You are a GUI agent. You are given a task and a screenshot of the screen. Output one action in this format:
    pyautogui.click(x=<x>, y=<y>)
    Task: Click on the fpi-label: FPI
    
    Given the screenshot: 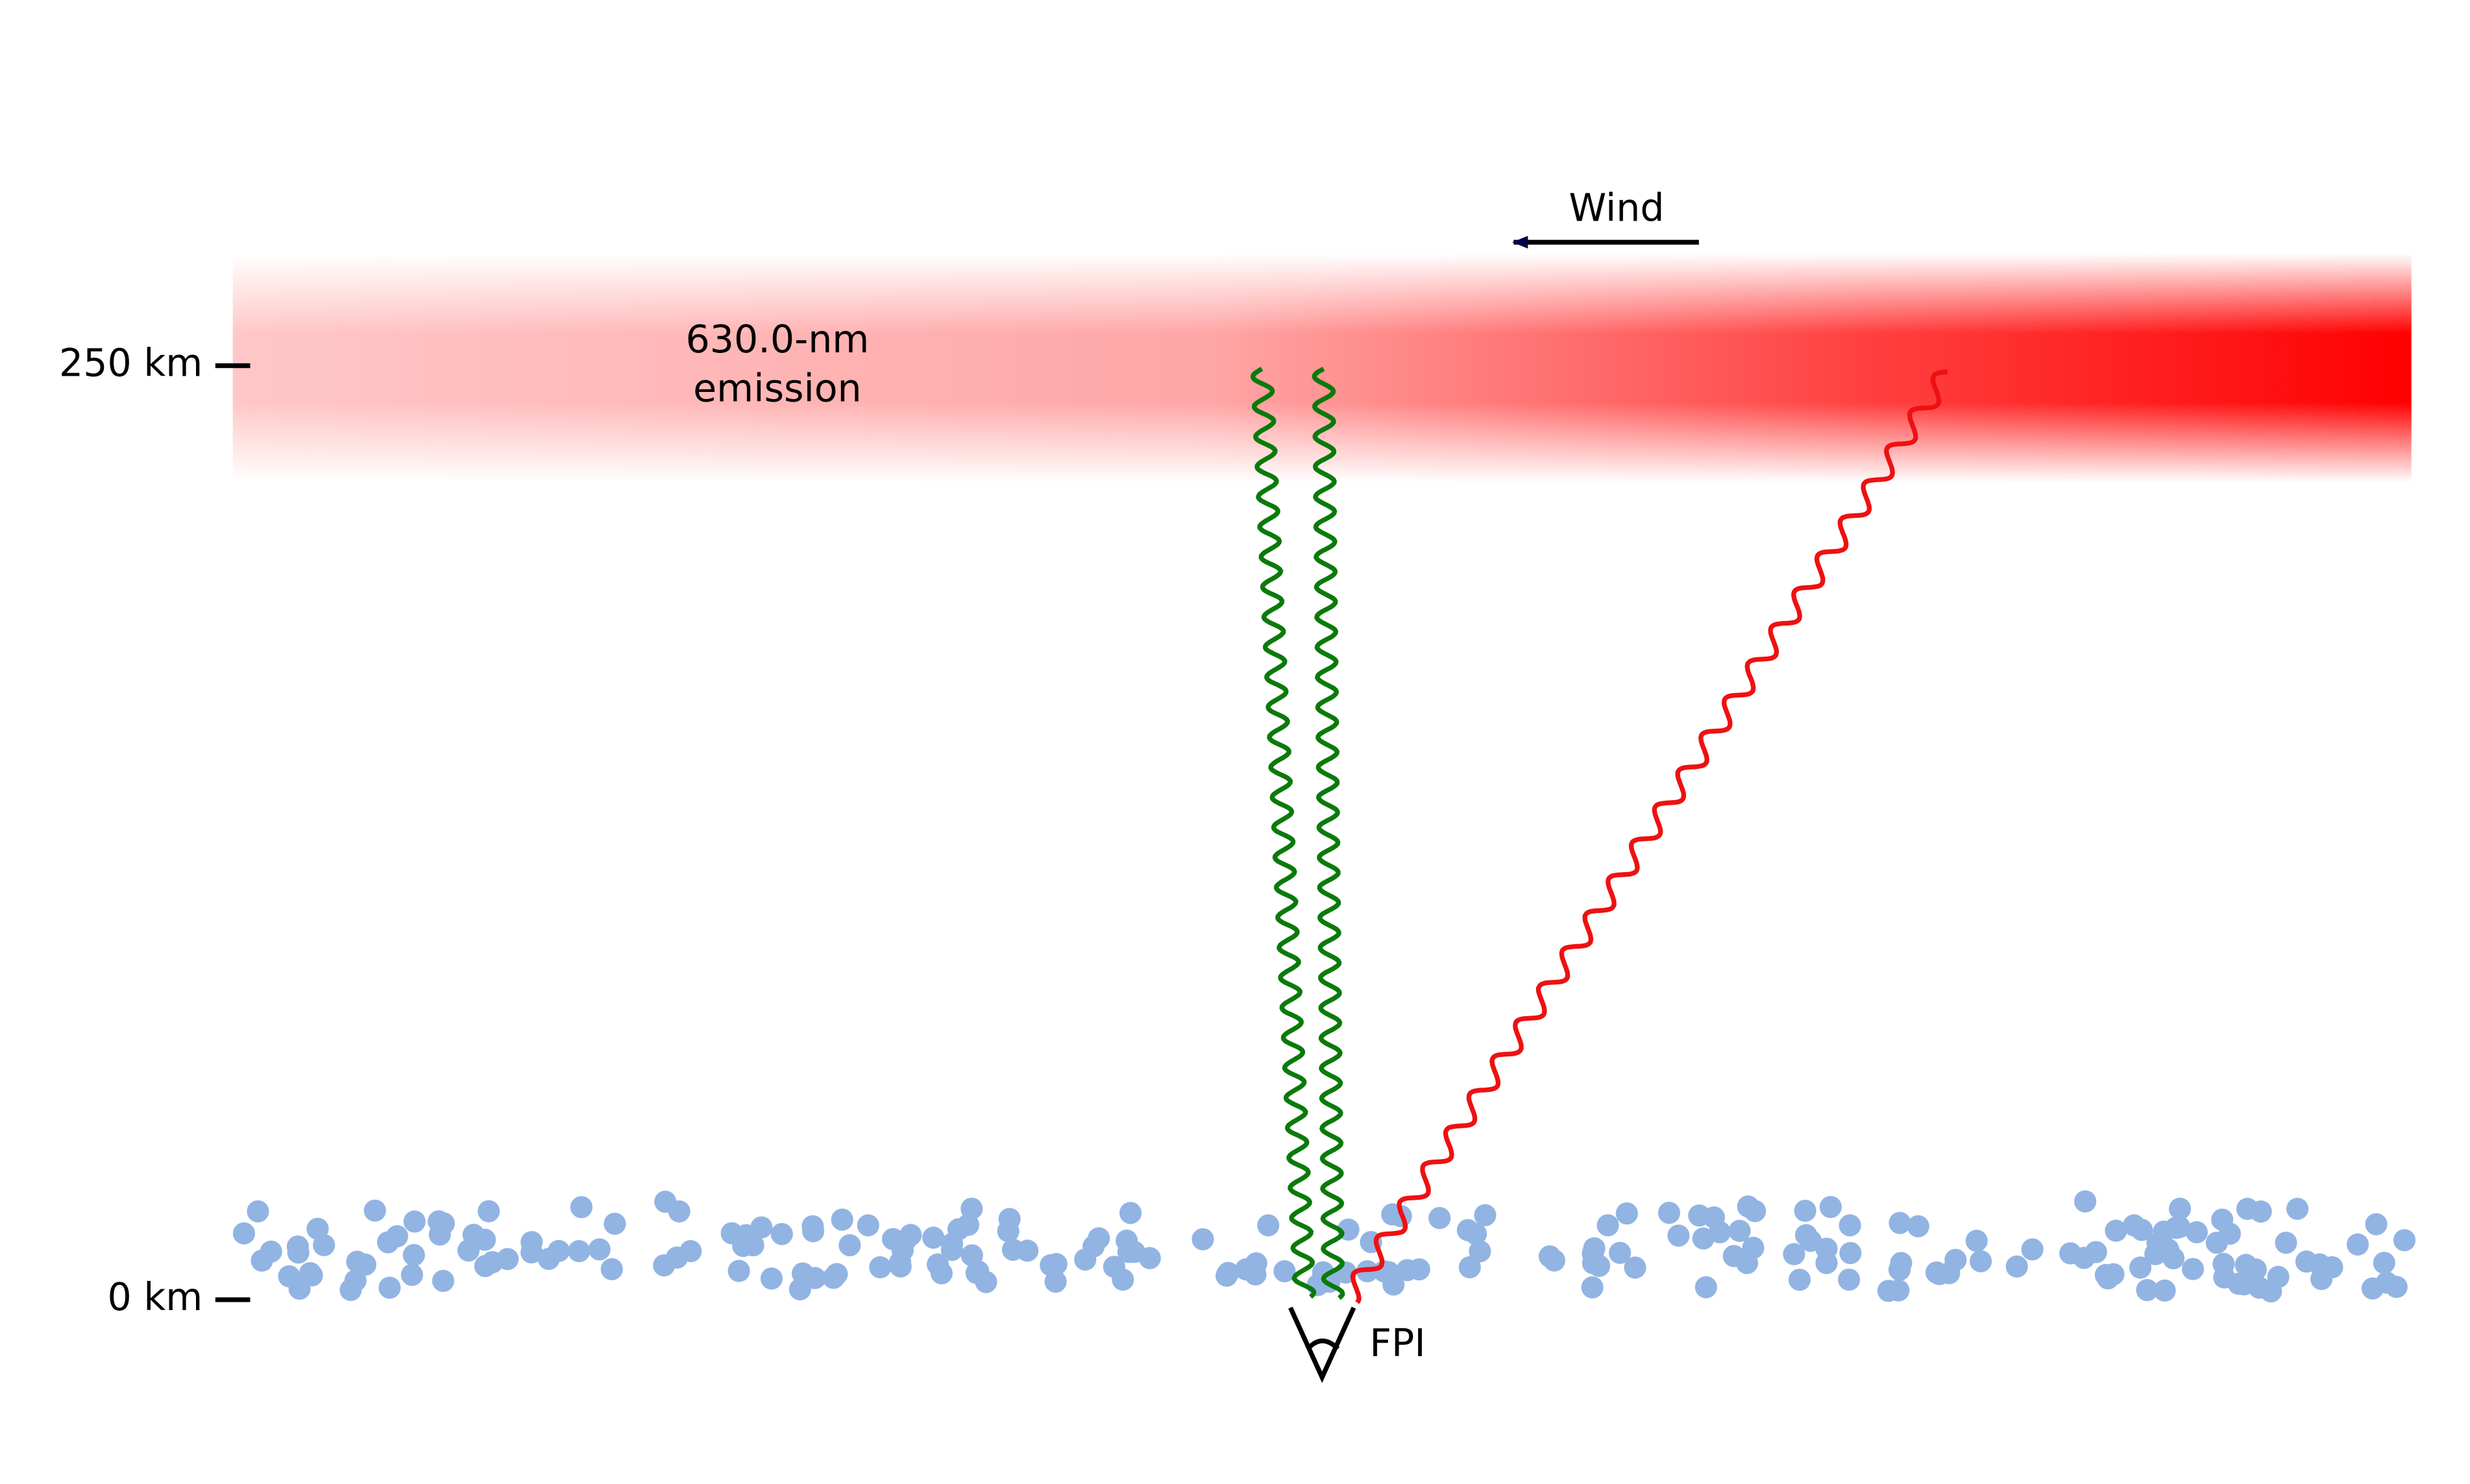 What is the action you would take?
    pyautogui.click(x=1397, y=1343)
    